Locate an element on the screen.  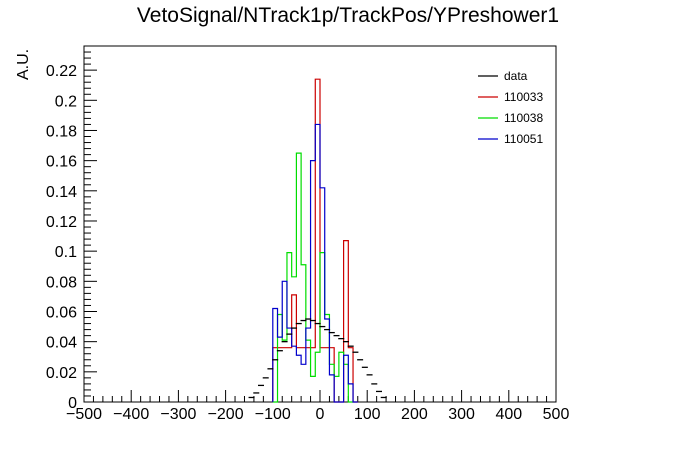
x-tick-label: 500 is located at coordinates (556, 414).